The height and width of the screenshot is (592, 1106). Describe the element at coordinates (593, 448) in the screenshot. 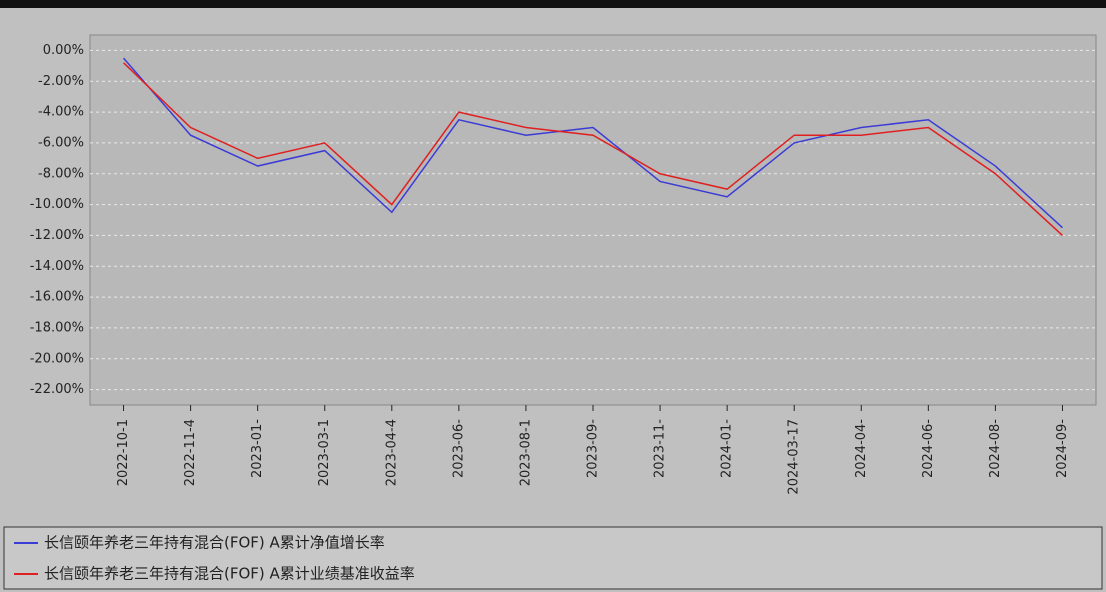

I see `x-tick-label: 2023-09-` at that location.